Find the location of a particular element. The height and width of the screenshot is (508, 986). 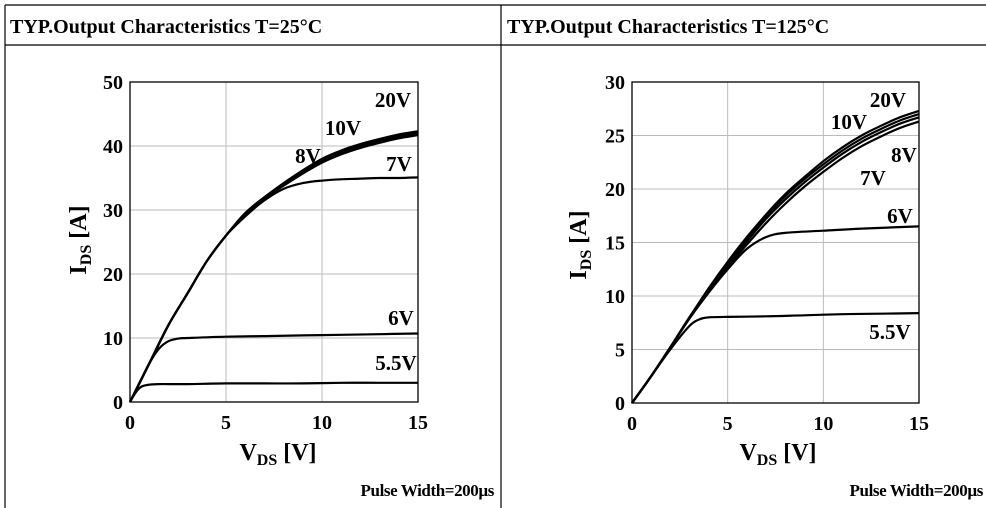

y-tick-label: 15 is located at coordinates (615, 244).